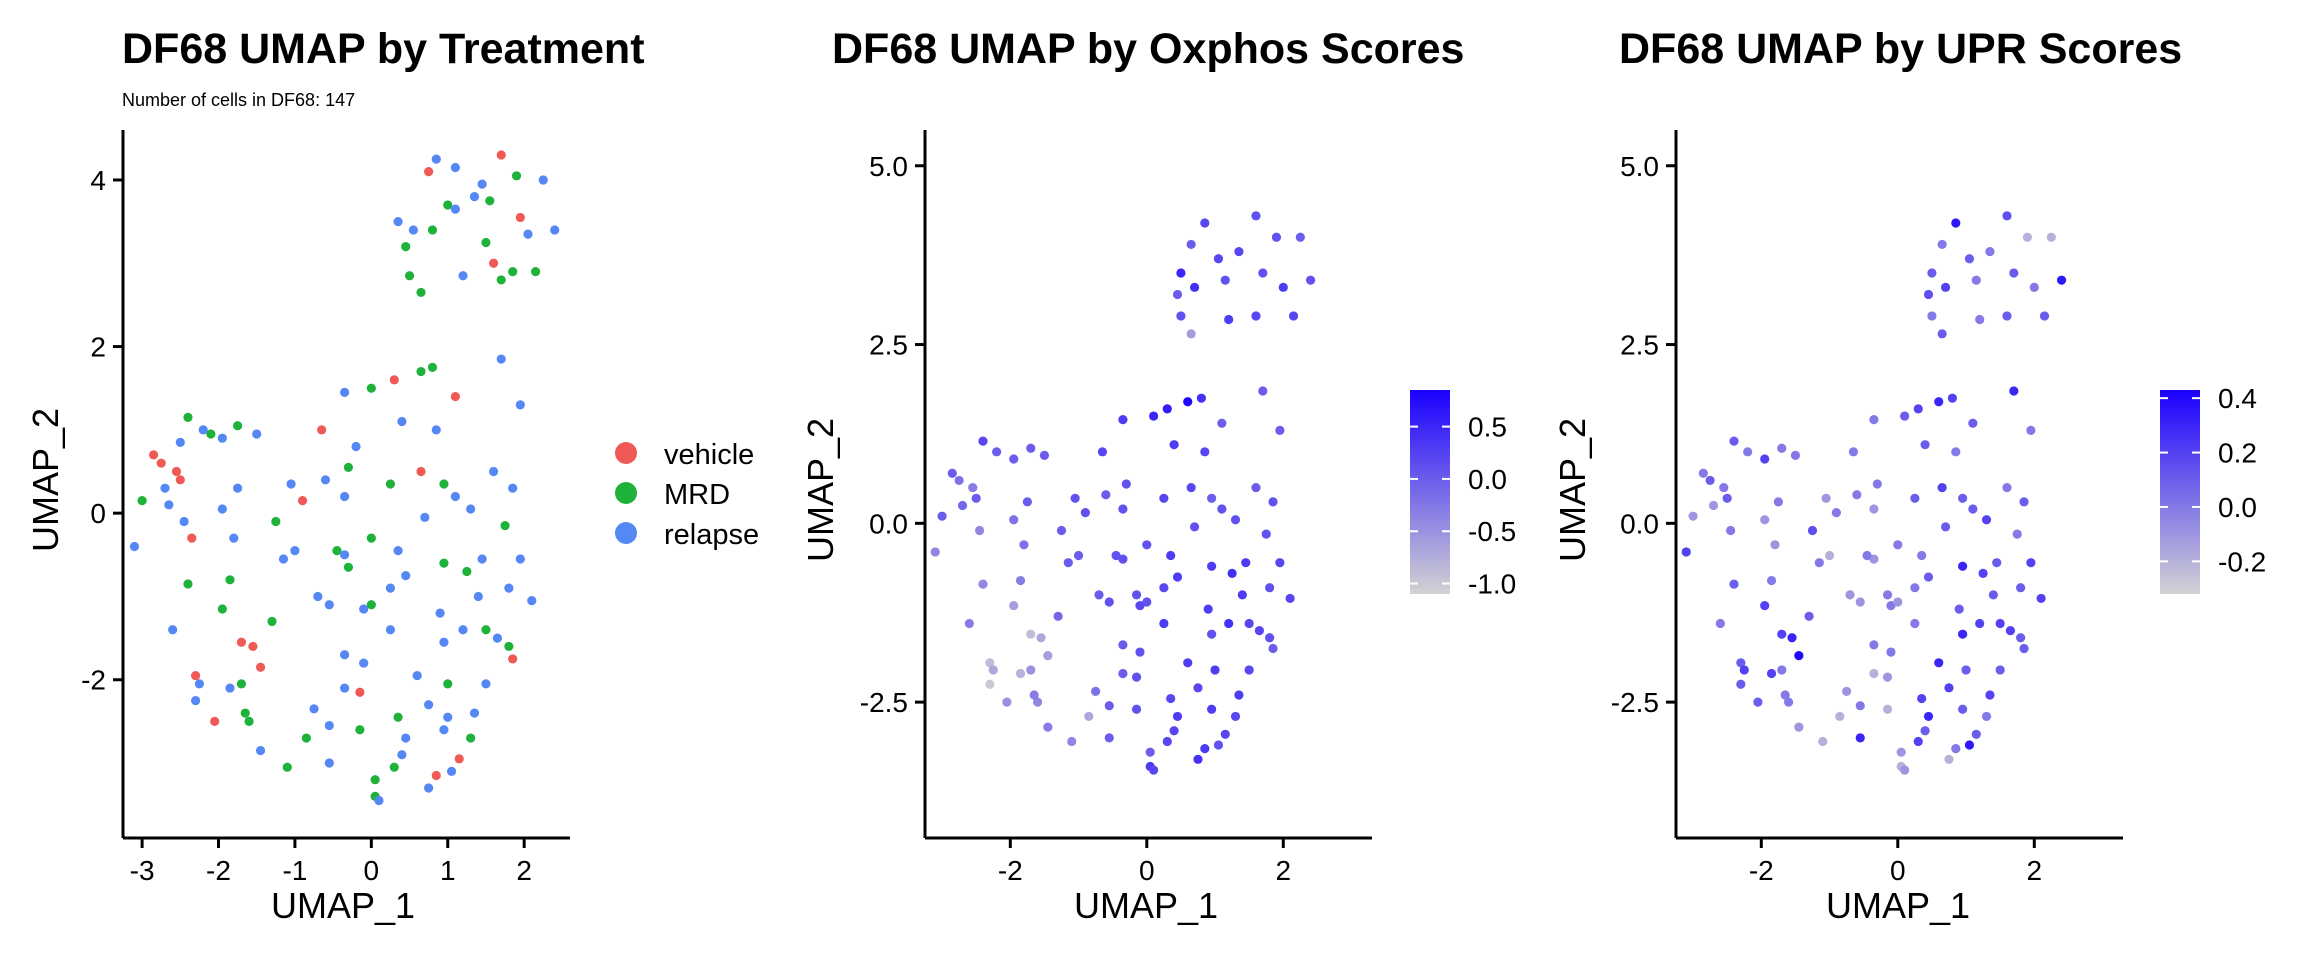 The height and width of the screenshot is (960, 2304). What do you see at coordinates (888, 523) in the screenshot?
I see `y-tick-label: 0.0` at bounding box center [888, 523].